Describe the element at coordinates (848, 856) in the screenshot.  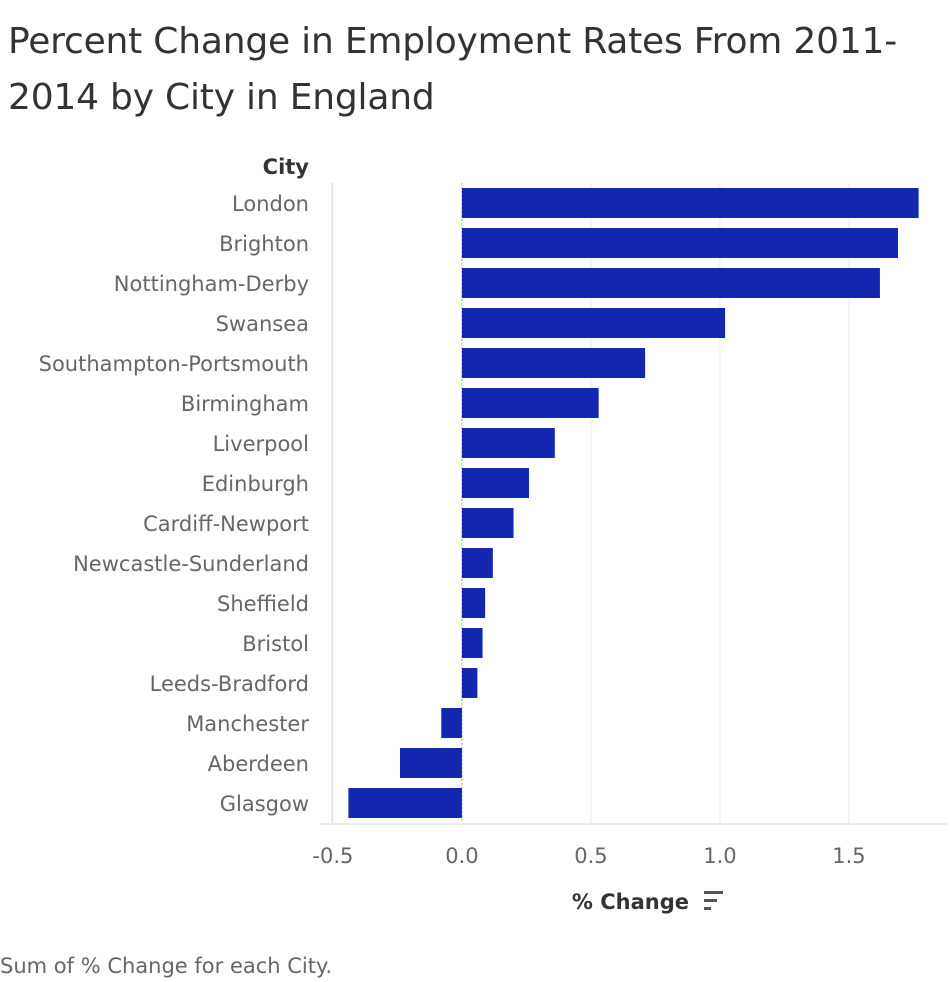
I see `x-tick-label: 1.5` at that location.